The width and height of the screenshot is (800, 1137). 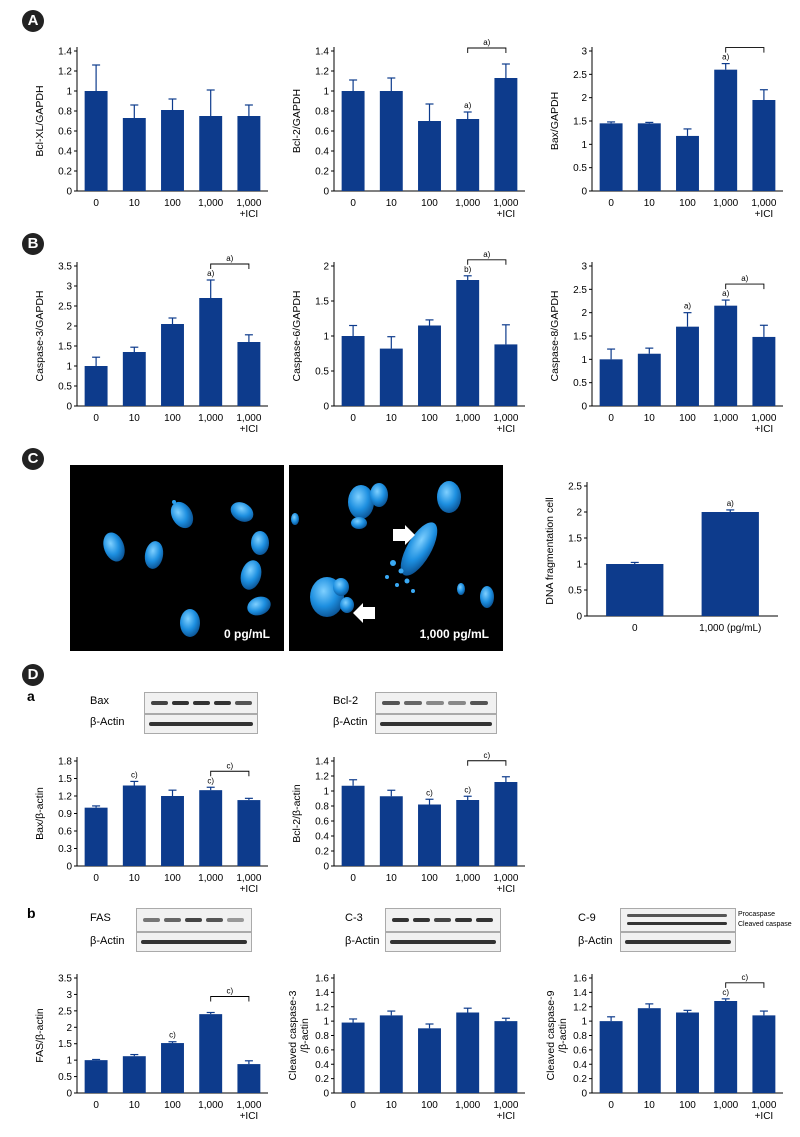 What do you see at coordinates (40, 1035) in the screenshot?
I see `y-axis-label: FAS/β-actin` at bounding box center [40, 1035].